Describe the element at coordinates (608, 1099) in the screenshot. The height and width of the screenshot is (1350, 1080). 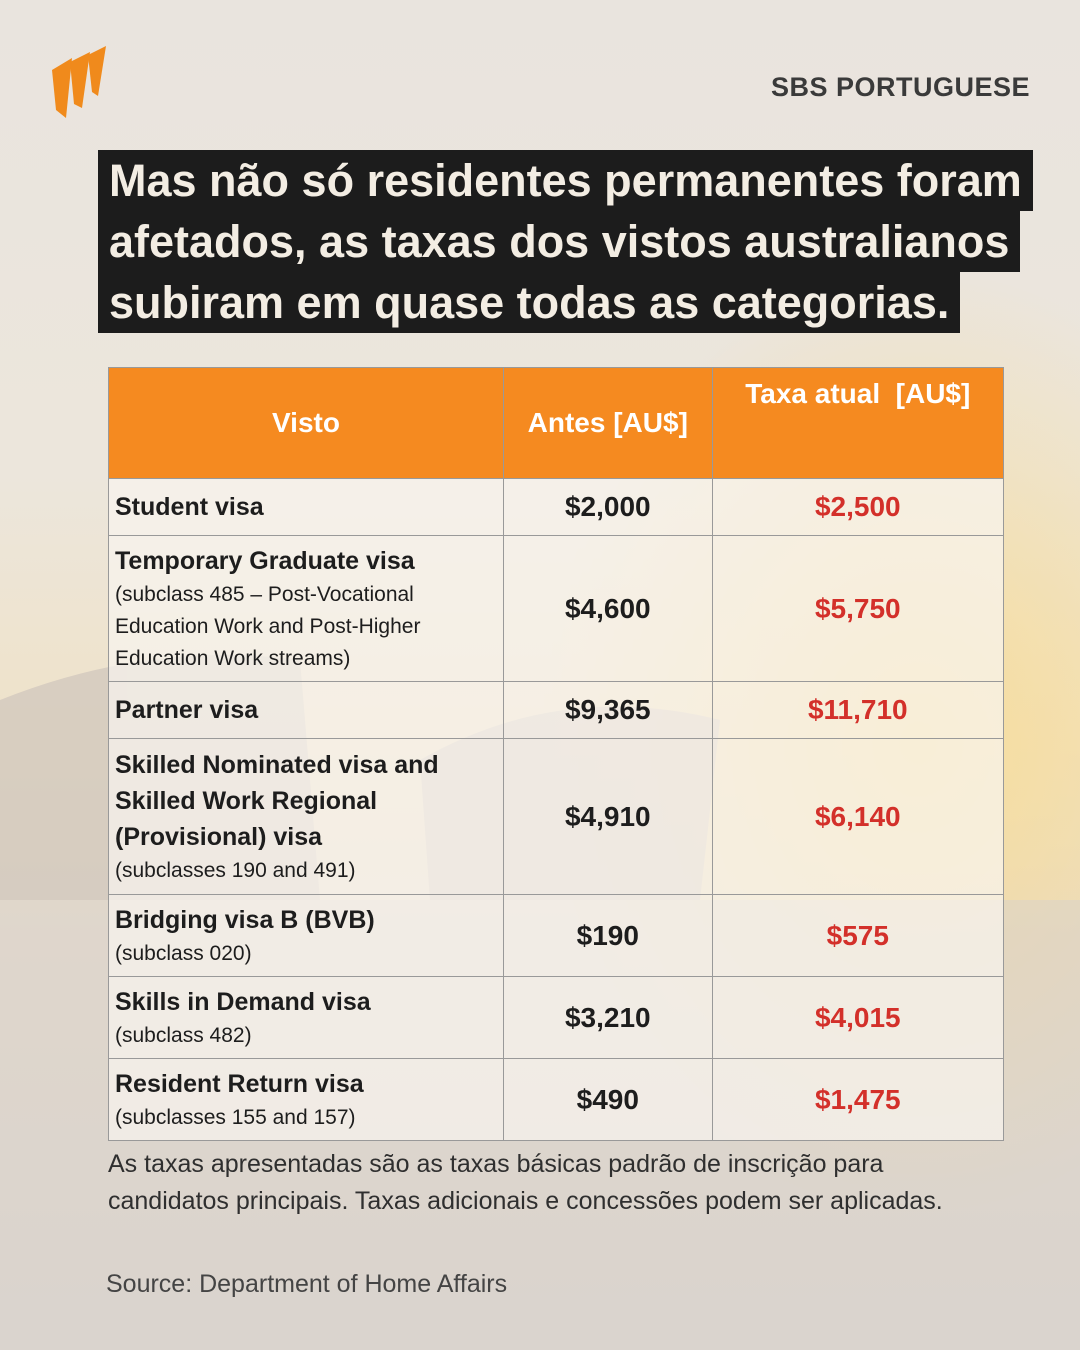
I see `fee-before: $490` at that location.